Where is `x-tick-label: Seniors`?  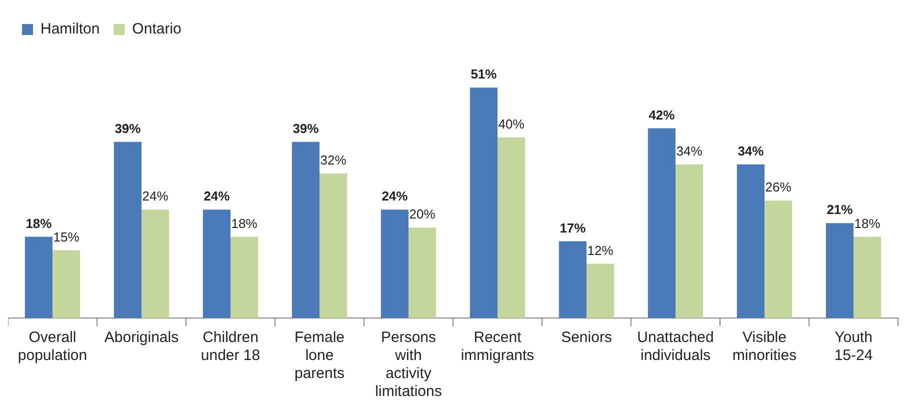 x-tick-label: Seniors is located at coordinates (586, 337).